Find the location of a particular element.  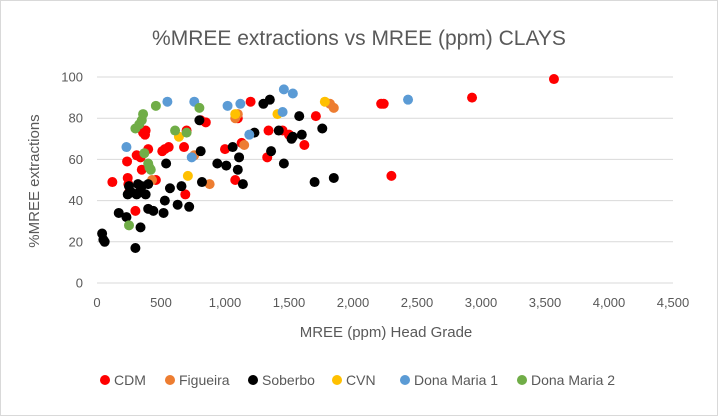

y-tick-label: 100 is located at coordinates (72, 77).